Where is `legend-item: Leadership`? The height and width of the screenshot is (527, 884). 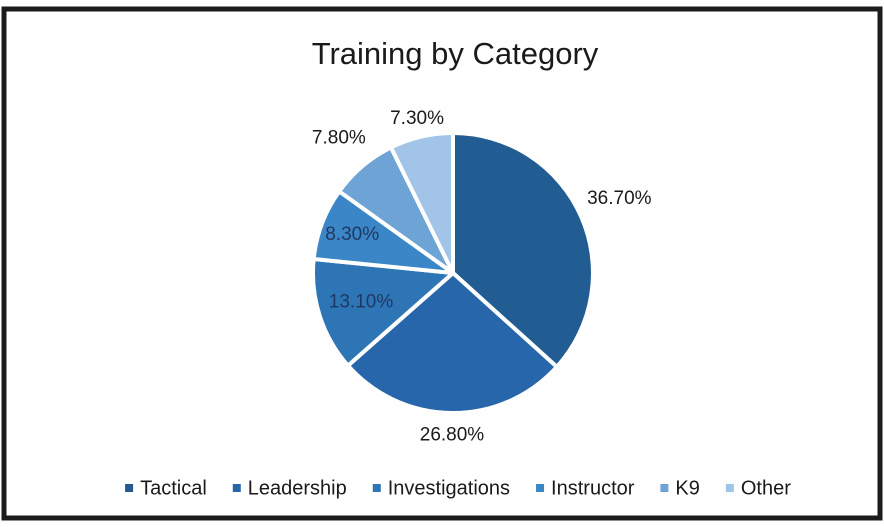 legend-item: Leadership is located at coordinates (289, 488).